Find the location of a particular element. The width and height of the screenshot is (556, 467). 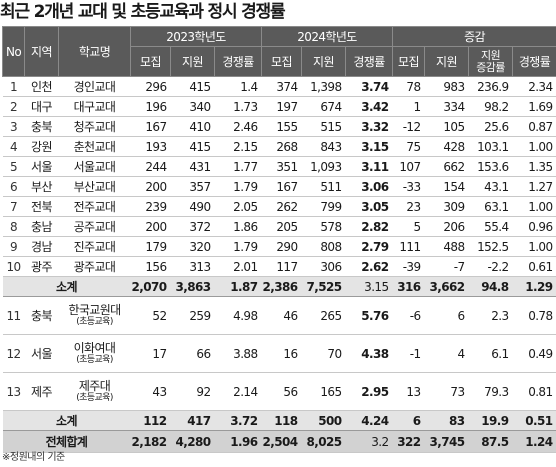

cell-region: 충북 is located at coordinates (41, 126).